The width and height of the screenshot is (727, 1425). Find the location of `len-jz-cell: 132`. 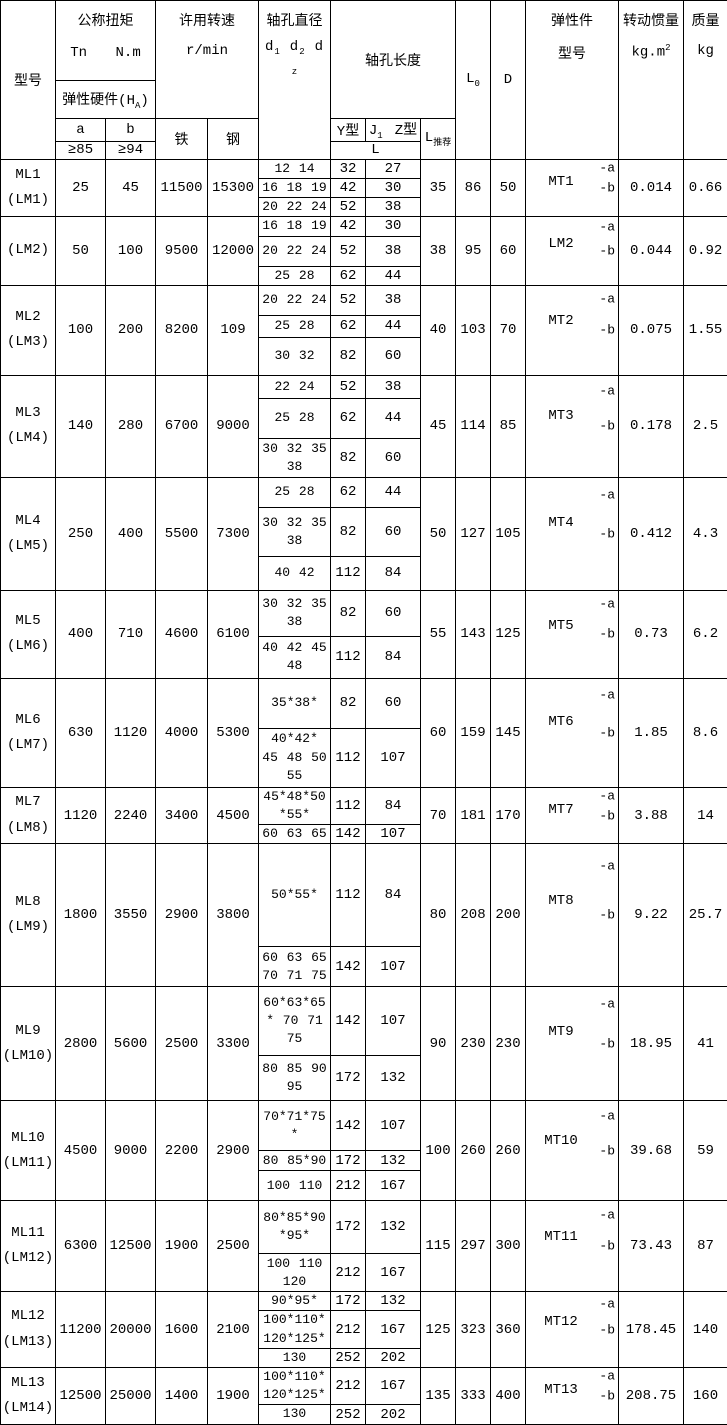

len-jz-cell: 132 is located at coordinates (393, 1078).